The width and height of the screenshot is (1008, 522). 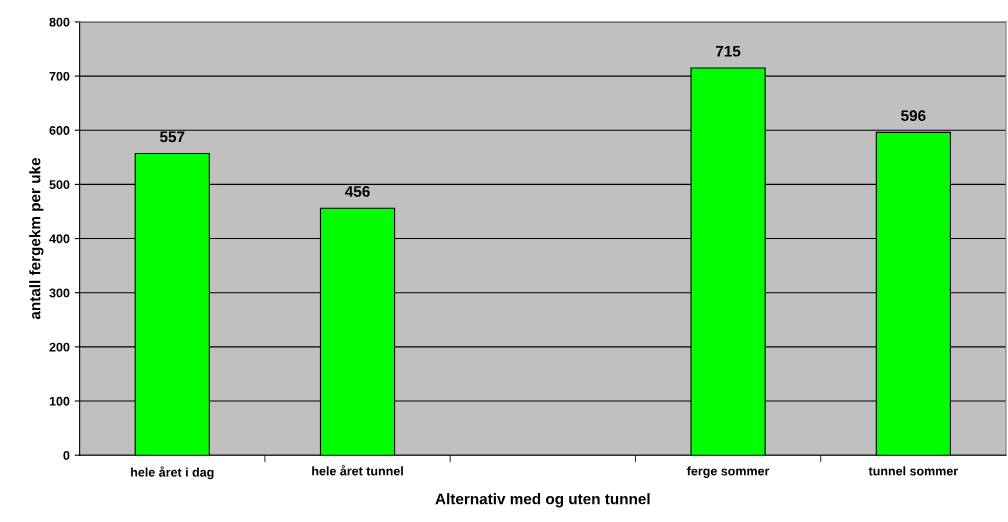 I want to click on x-tick-label: ferge sommer, so click(x=728, y=472).